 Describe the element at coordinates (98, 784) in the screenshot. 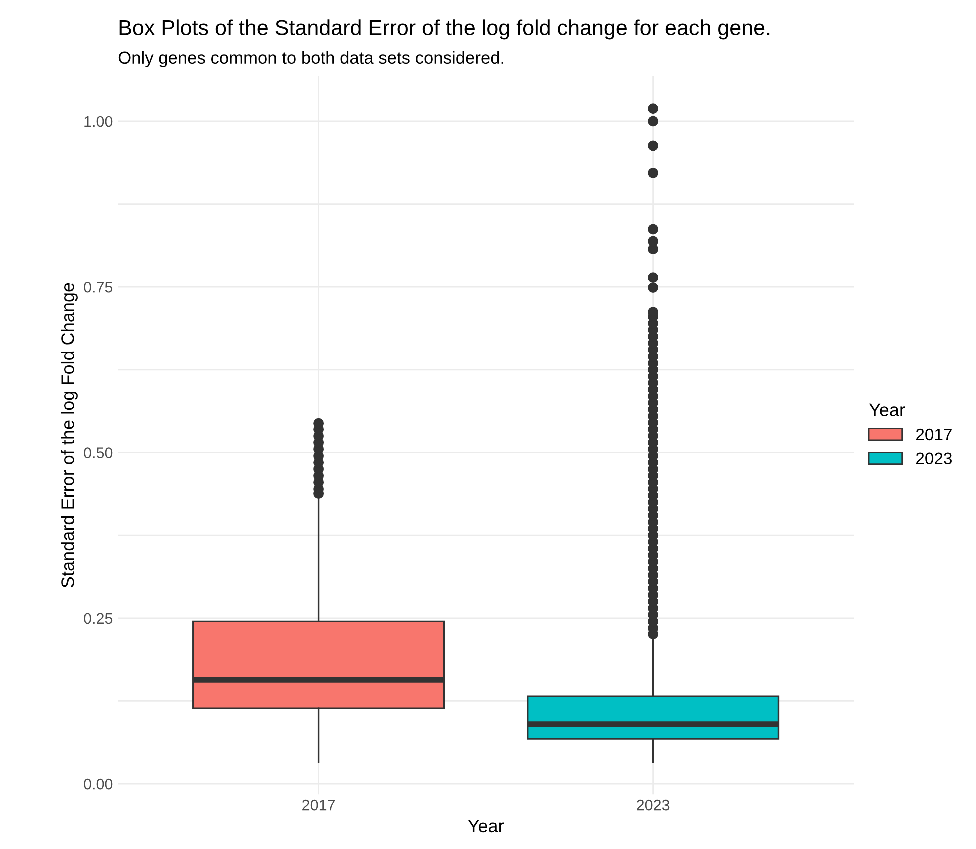

I see `y-tick-label: 0.00` at that location.